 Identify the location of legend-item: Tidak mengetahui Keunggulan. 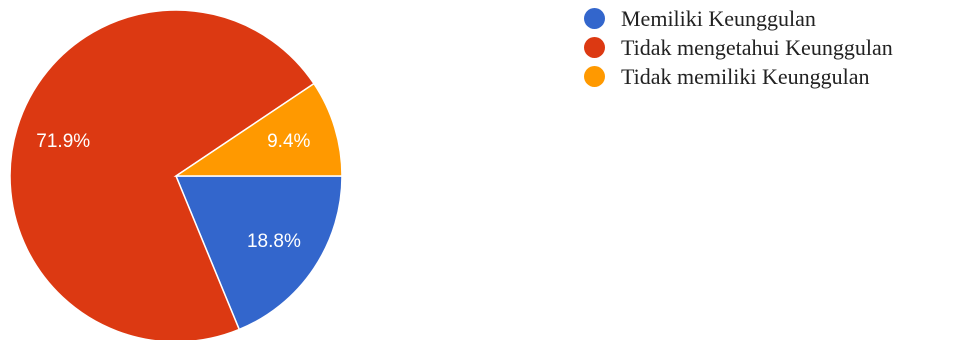
(738, 47).